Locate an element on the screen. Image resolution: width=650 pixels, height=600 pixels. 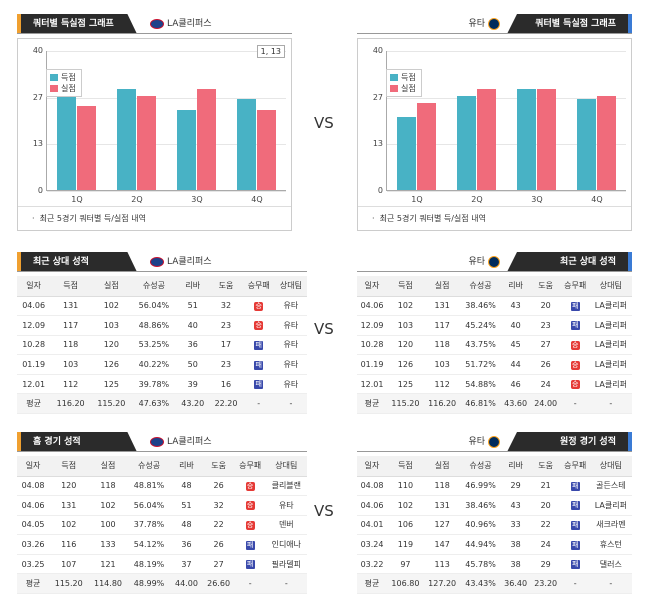
table-cell: 37 is located at coordinates (186, 564).